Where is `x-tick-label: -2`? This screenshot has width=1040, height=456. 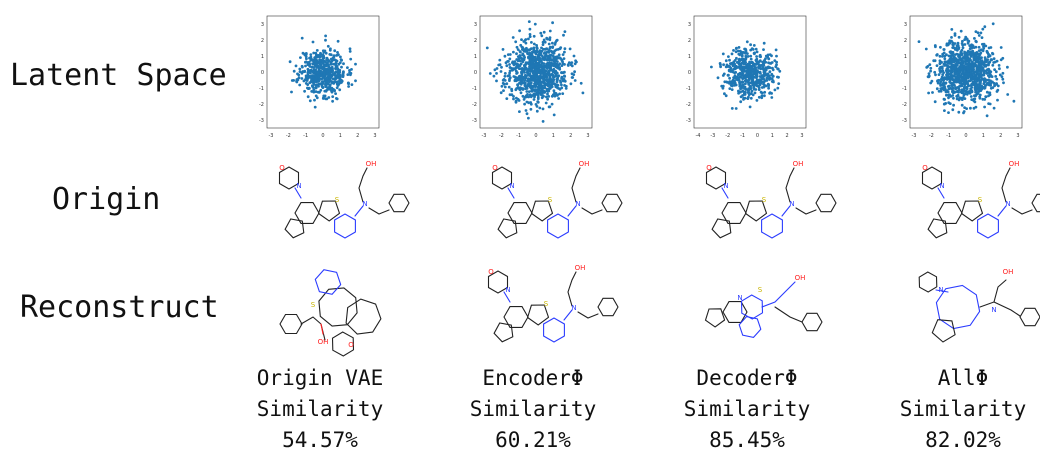
x-tick-label: -2 is located at coordinates (288, 136).